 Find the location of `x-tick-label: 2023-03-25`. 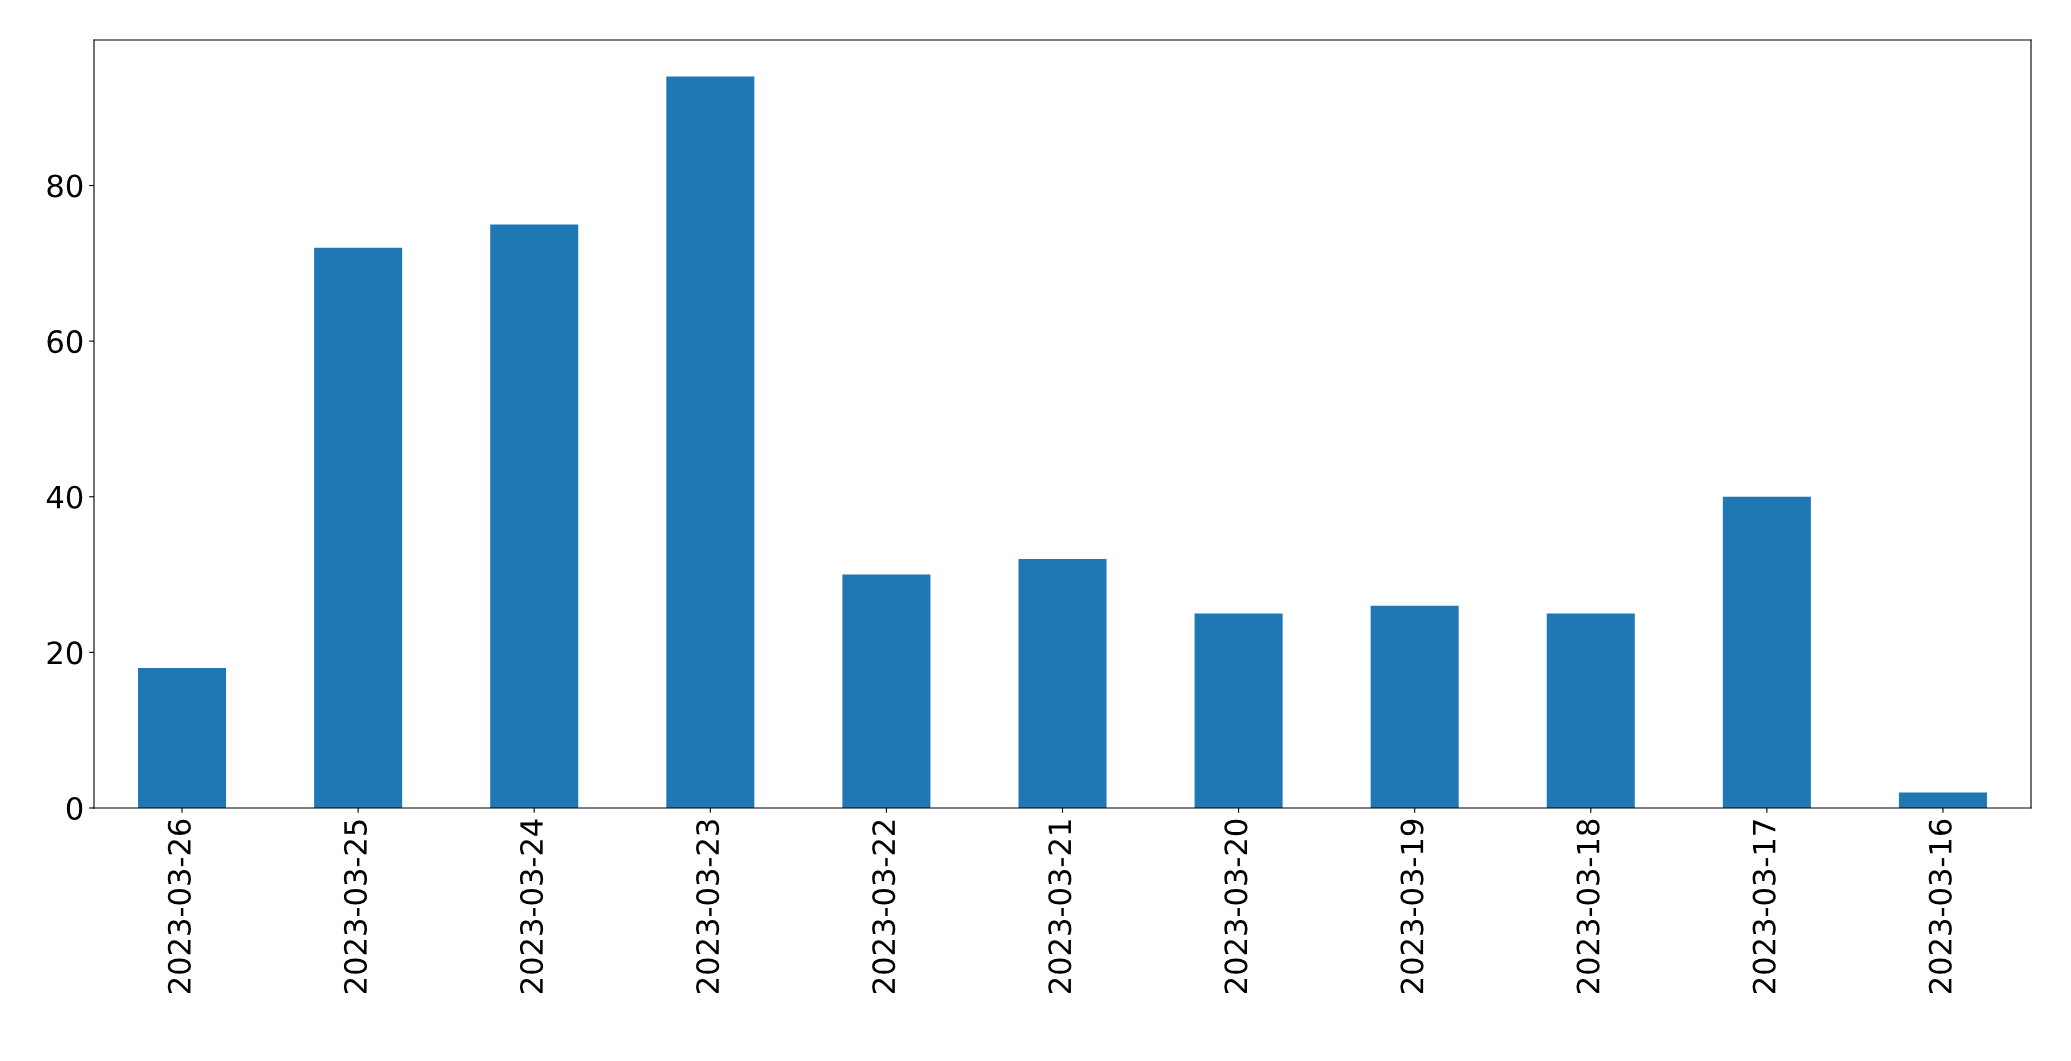

x-tick-label: 2023-03-25 is located at coordinates (355, 907).